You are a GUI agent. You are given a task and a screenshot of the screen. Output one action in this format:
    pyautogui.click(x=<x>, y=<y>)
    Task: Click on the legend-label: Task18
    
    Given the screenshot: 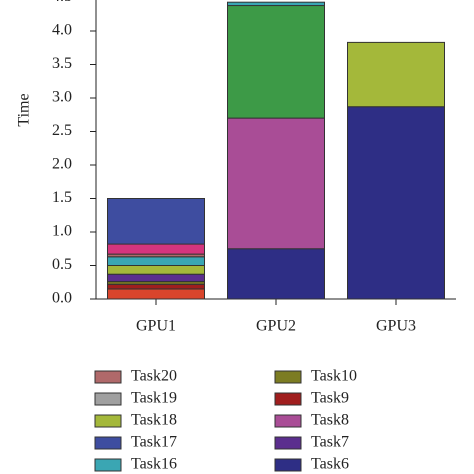 What is the action you would take?
    pyautogui.click(x=154, y=420)
    